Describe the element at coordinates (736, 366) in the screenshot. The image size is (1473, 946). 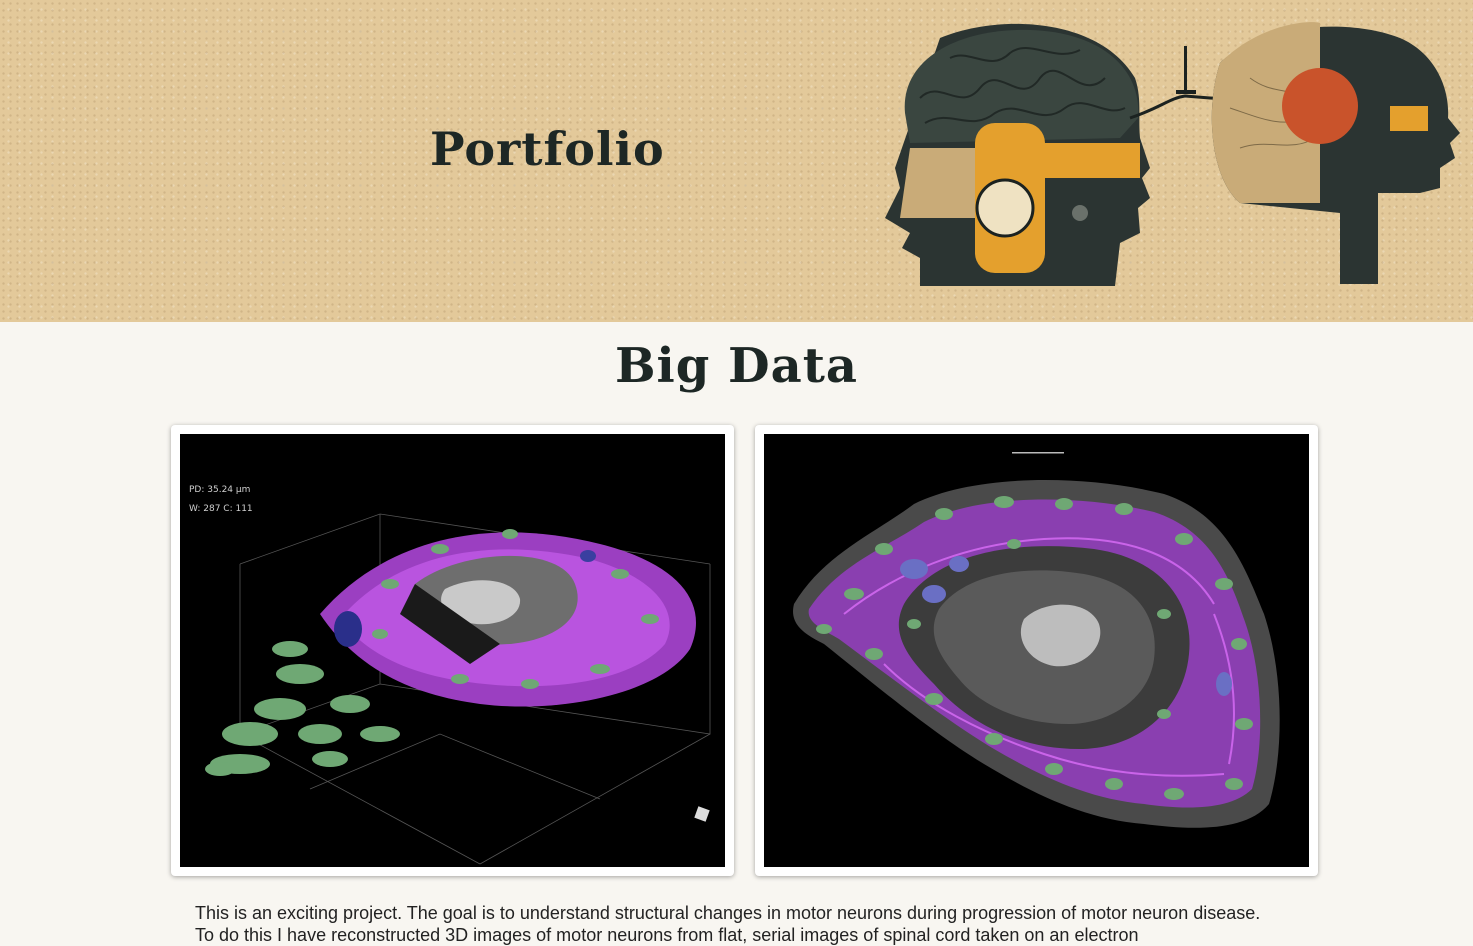
I see `section-title: Big Data` at that location.